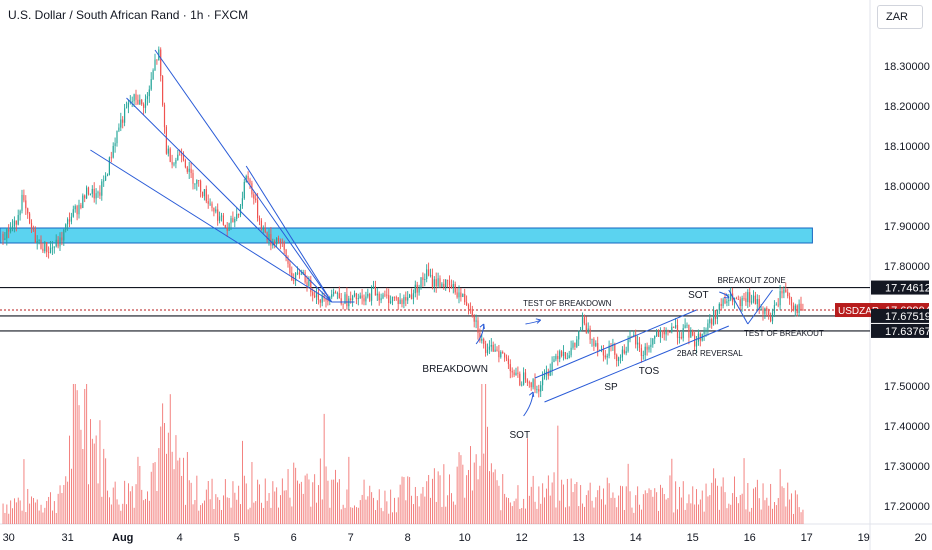 This screenshot has height=550, width=932. Describe the element at coordinates (907, 147) in the screenshot. I see `price-tick-label: 18.10000` at that location.